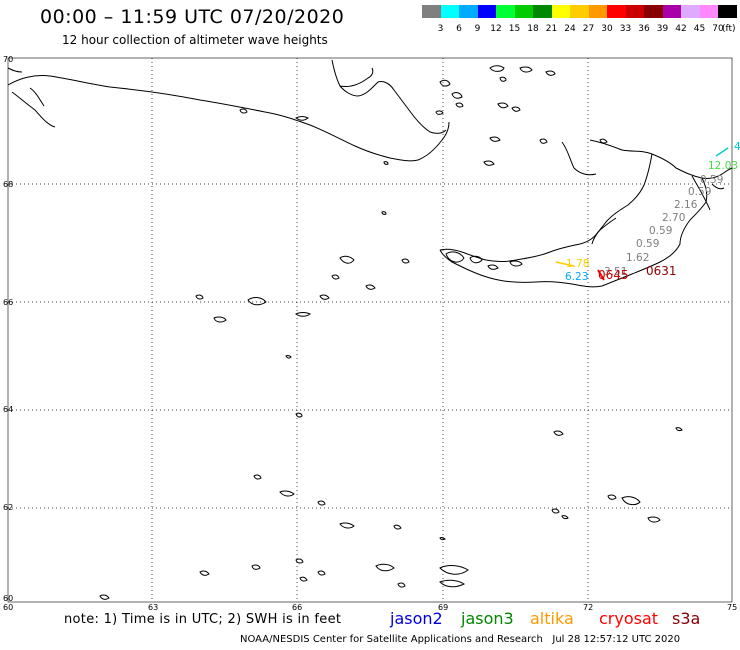 The width and height of the screenshot is (740, 650). Describe the element at coordinates (607, 29) in the screenshot. I see `legend-label: 30` at that location.